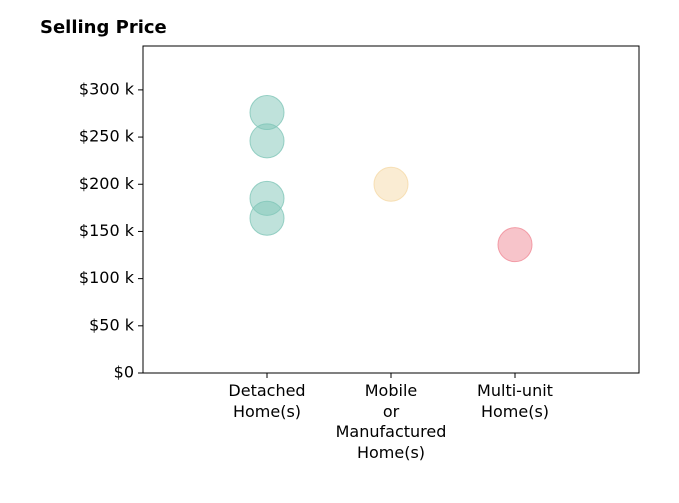  Describe the element at coordinates (124, 372) in the screenshot. I see `y-tick-label: $0` at that location.